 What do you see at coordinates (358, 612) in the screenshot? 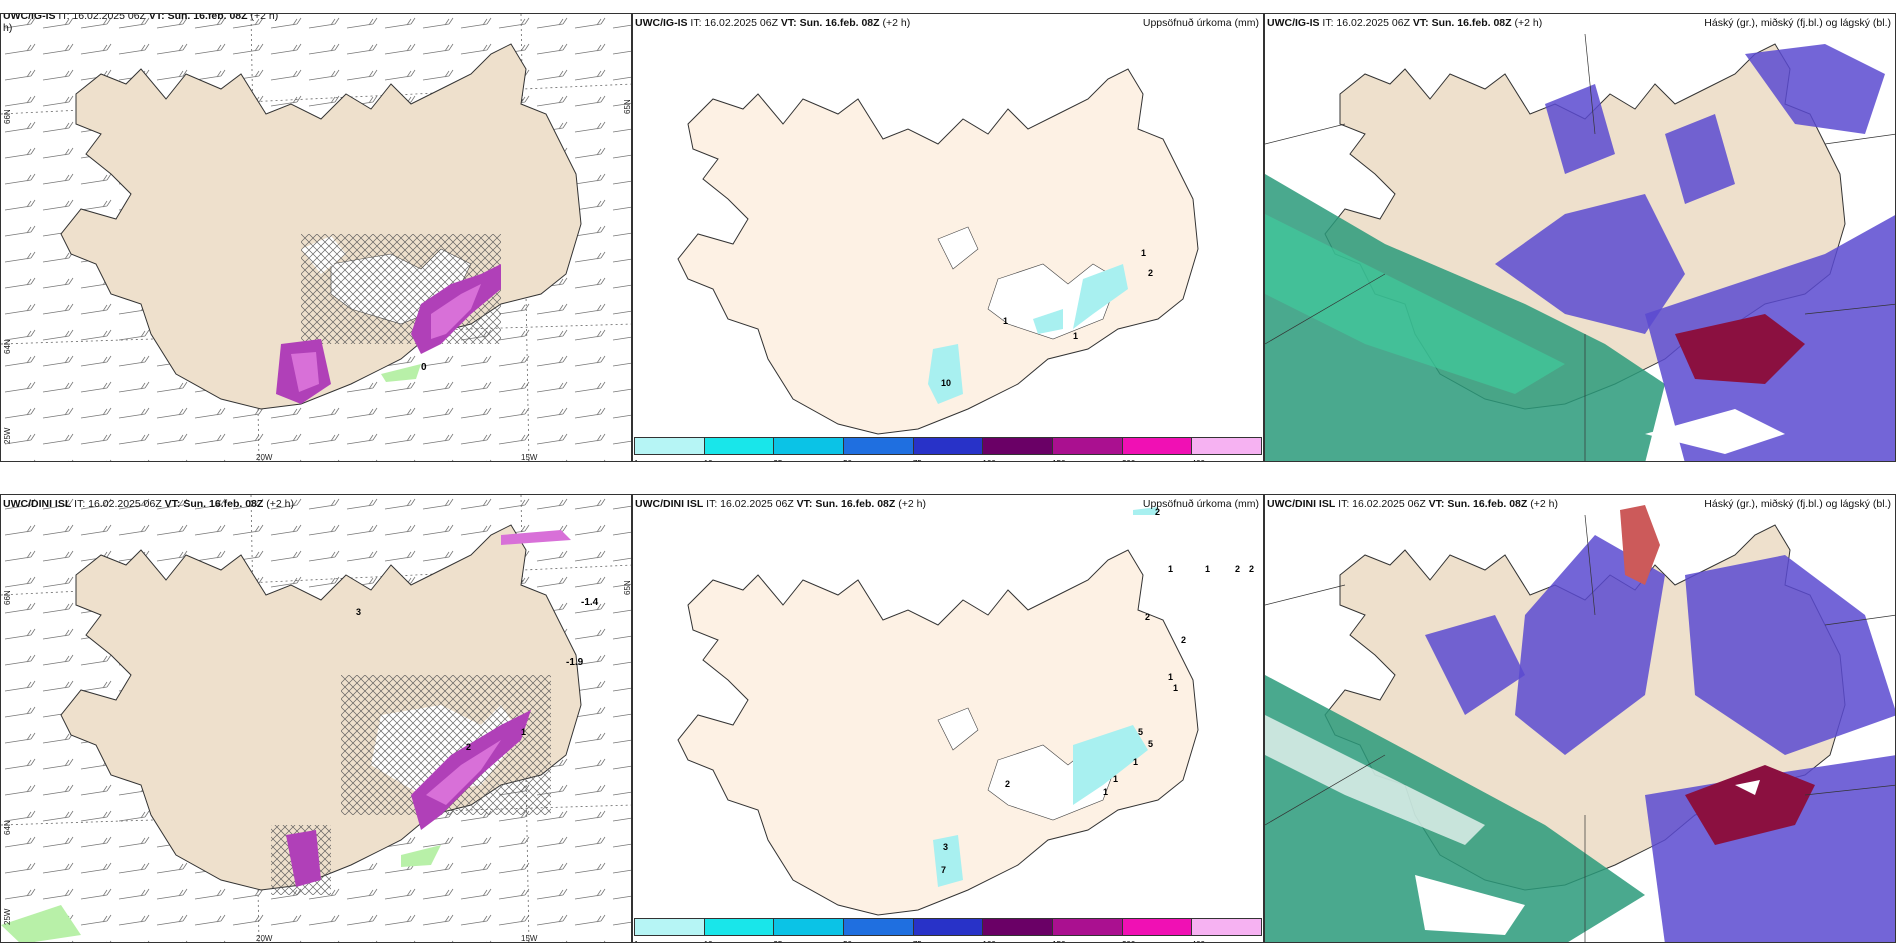
I see `annotation-label: 3` at bounding box center [358, 612].